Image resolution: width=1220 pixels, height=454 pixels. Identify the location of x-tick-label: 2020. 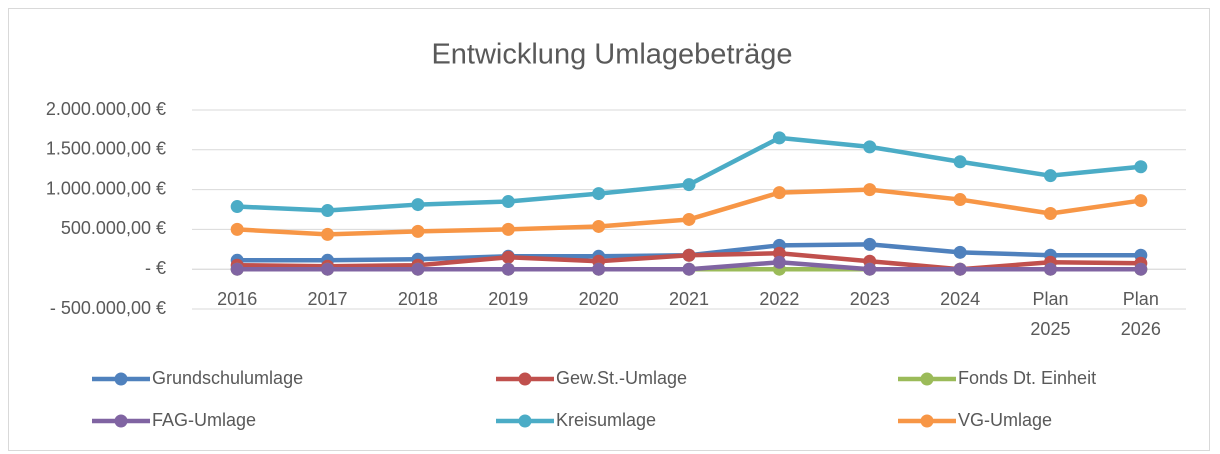
(599, 299).